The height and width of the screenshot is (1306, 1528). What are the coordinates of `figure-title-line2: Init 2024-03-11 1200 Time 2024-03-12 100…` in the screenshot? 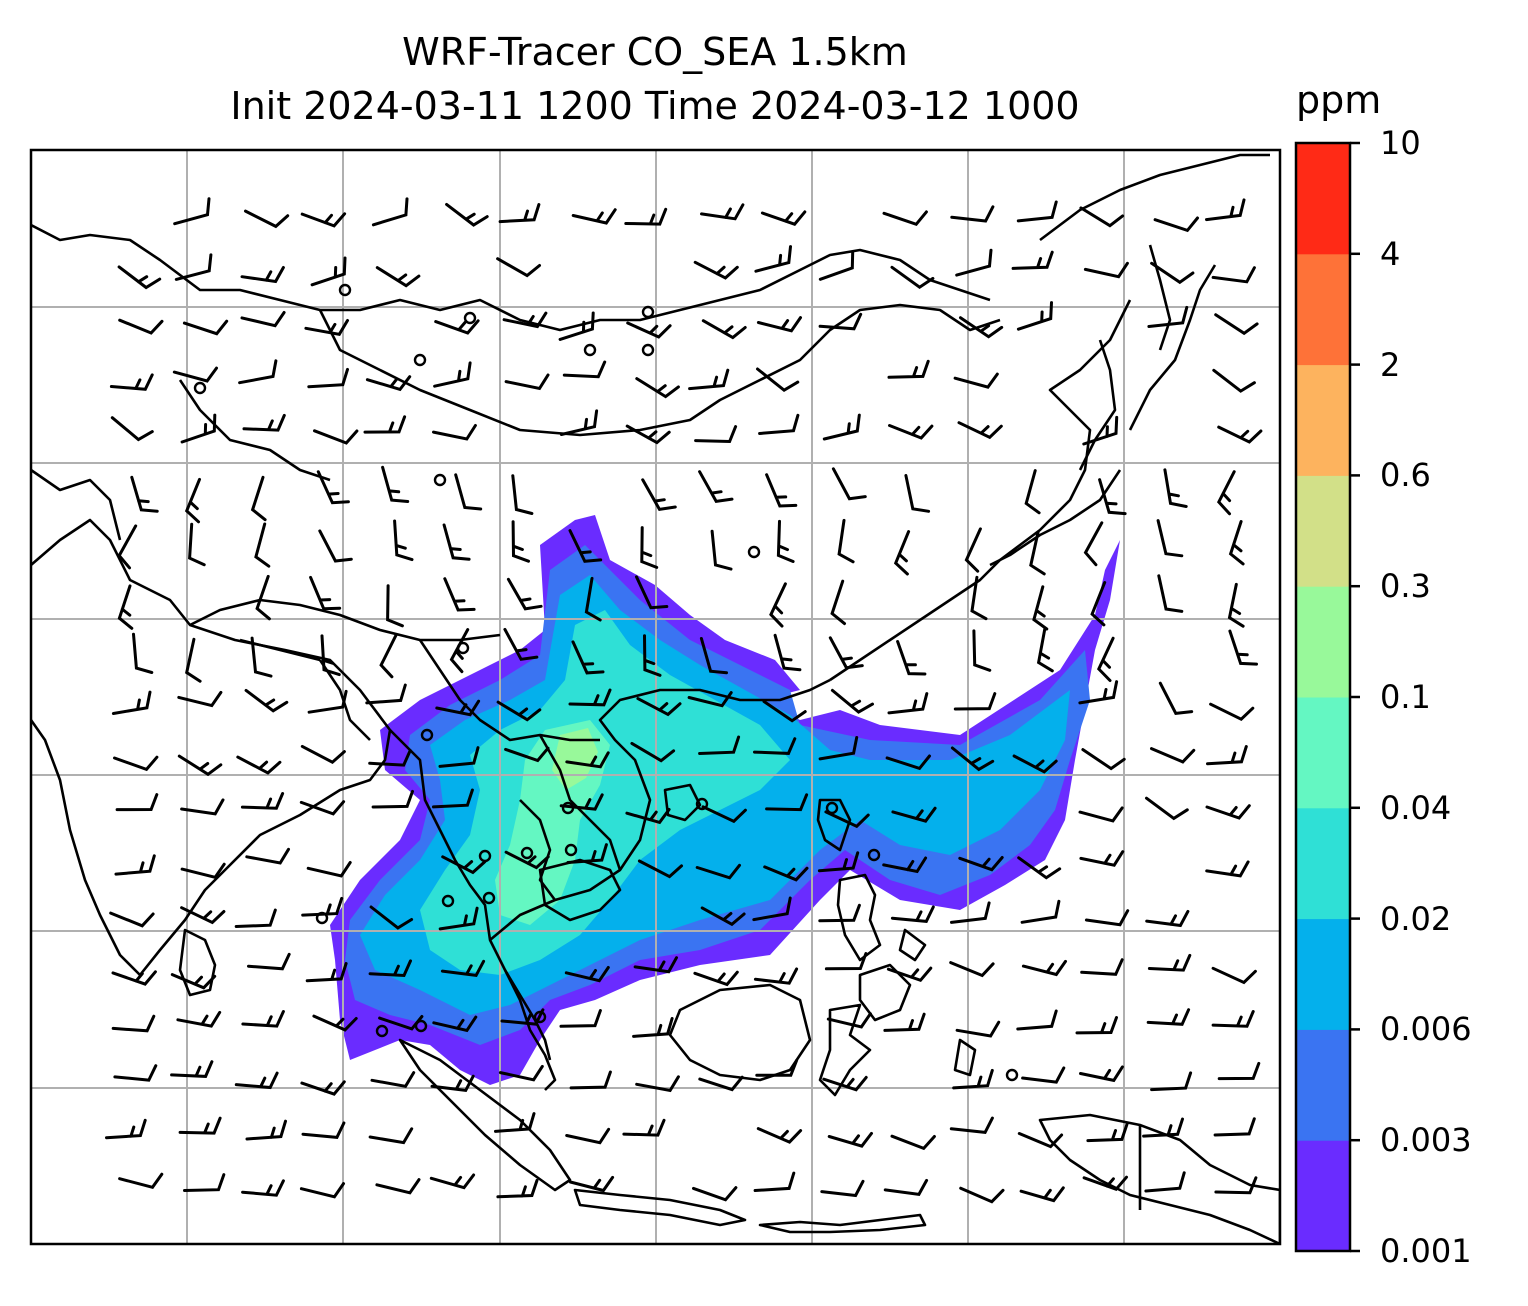 It's located at (655, 106).